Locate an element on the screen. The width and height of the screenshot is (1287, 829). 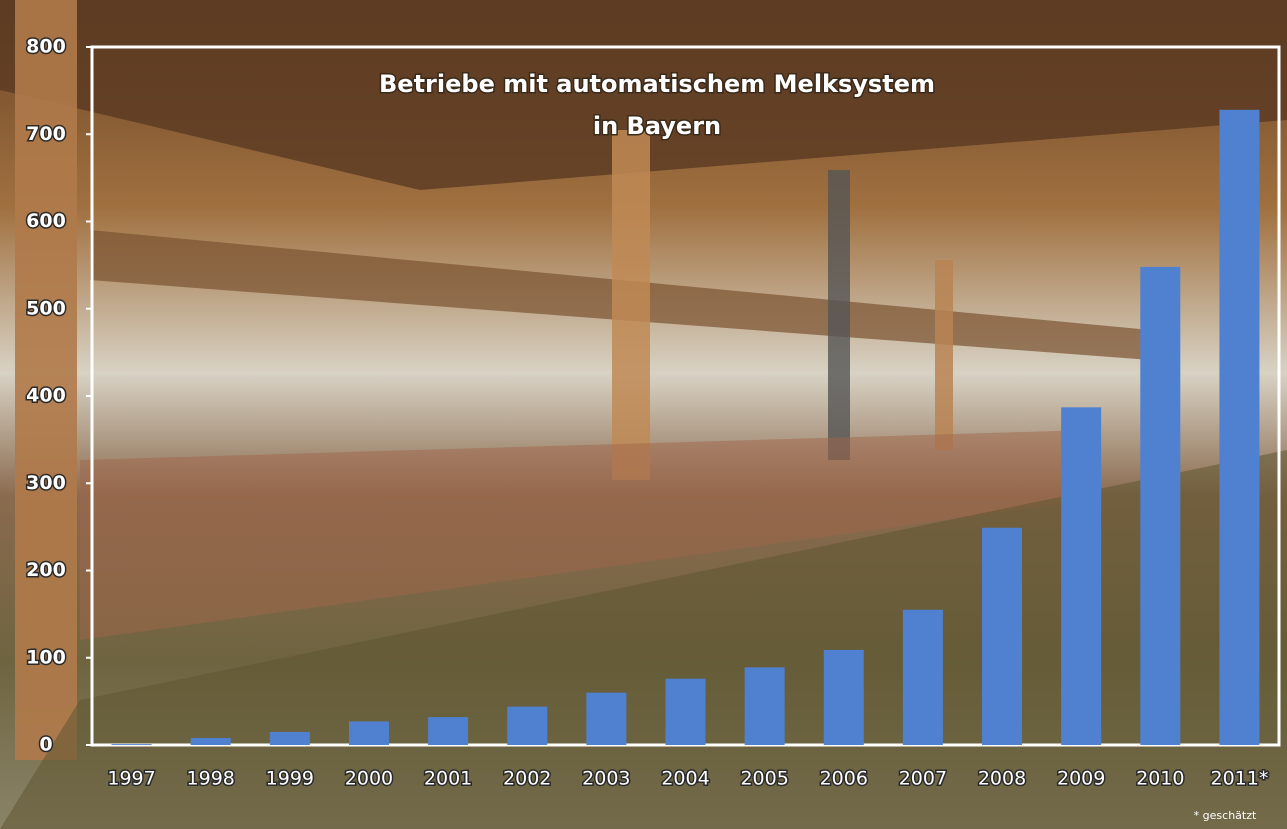
x-tick-label: 2011* is located at coordinates (1240, 779).